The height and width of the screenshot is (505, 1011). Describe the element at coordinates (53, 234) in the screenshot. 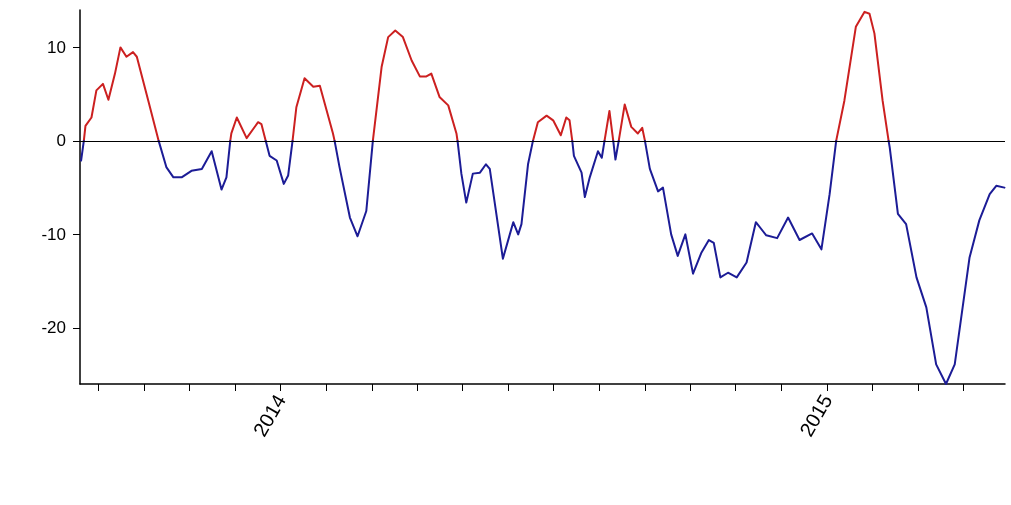

I see `y-tick-label: -10` at that location.